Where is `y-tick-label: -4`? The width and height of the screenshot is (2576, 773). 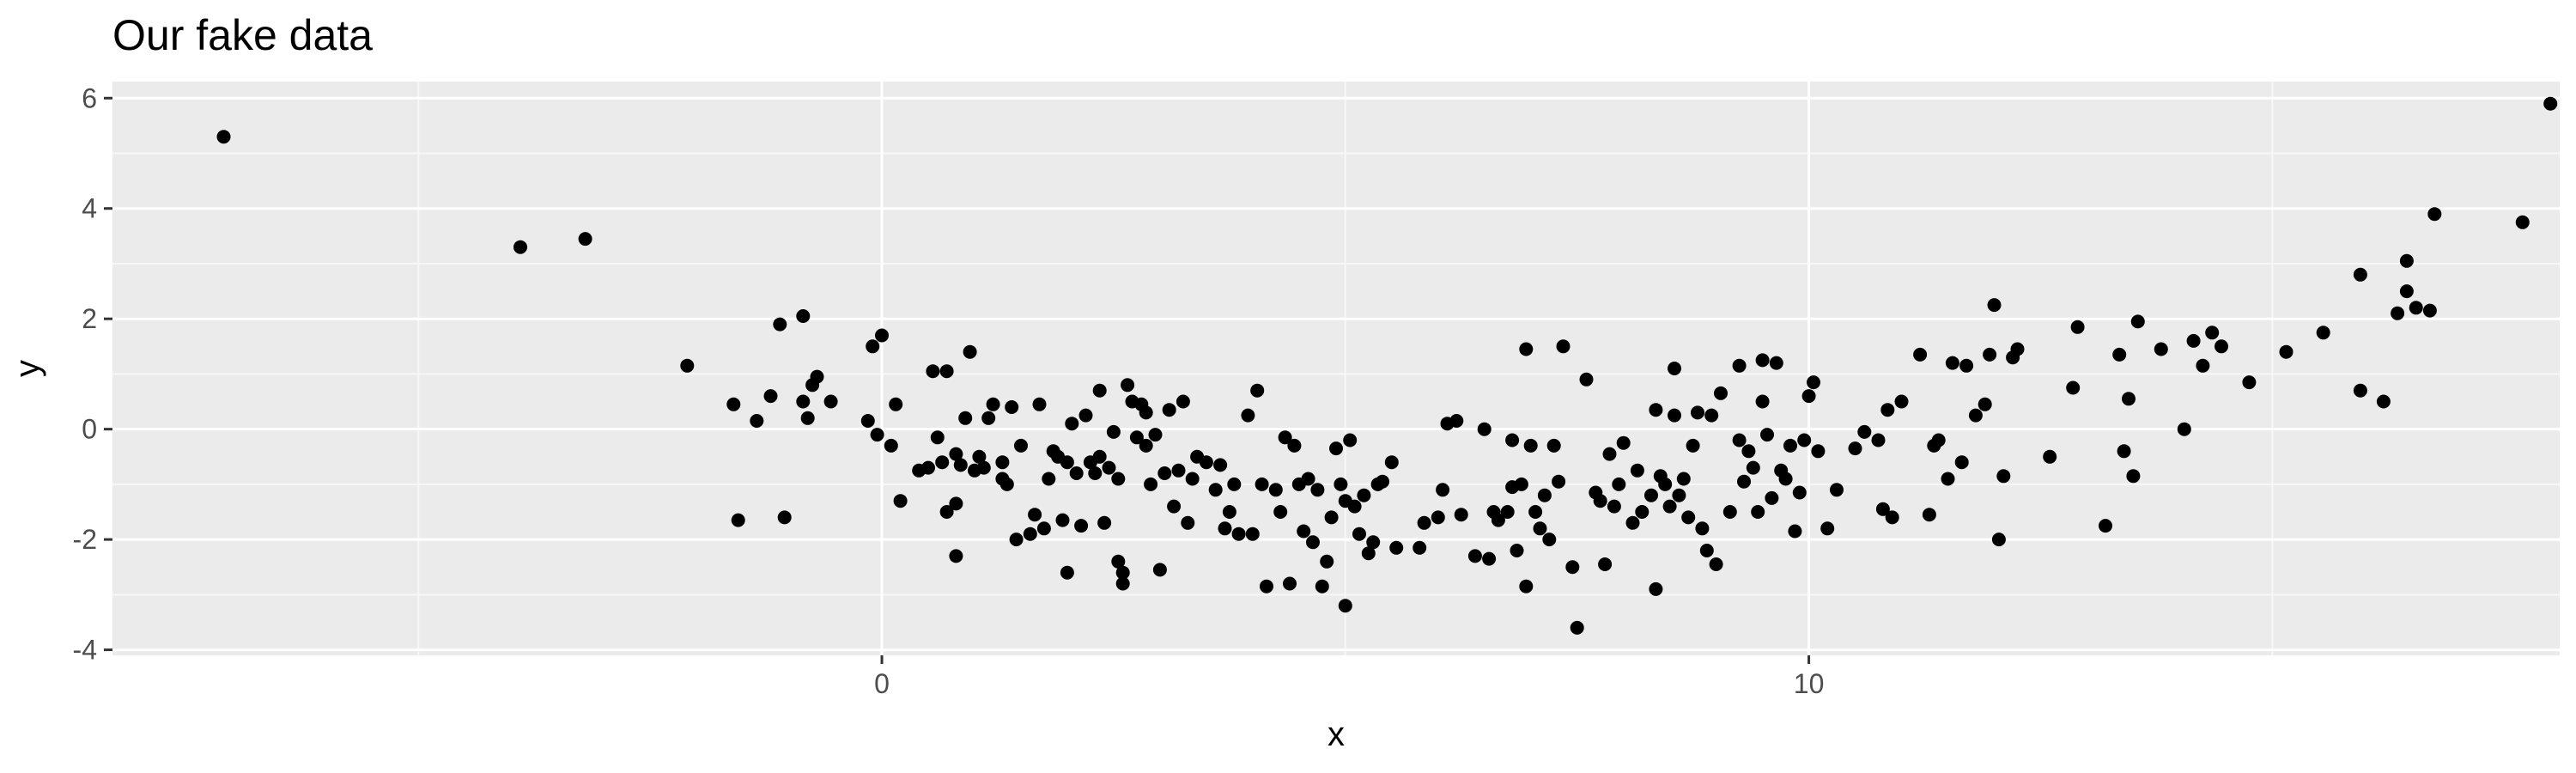 y-tick-label: -4 is located at coordinates (85, 650).